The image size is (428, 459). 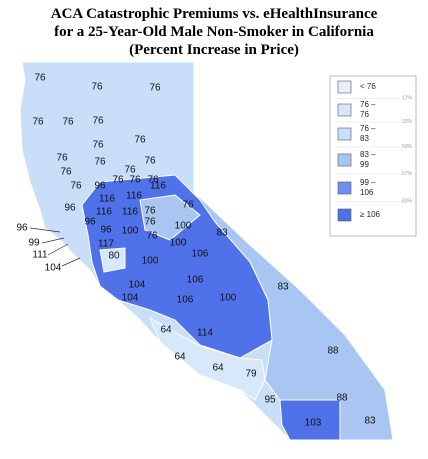 I want to click on legend-percentile: 17%, so click(x=407, y=99).